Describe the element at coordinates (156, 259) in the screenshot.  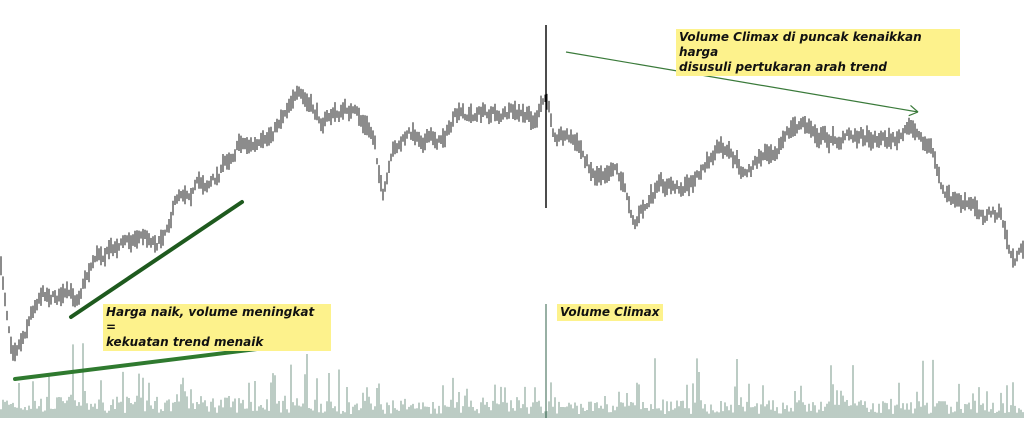
I see `price-trend-line` at that location.